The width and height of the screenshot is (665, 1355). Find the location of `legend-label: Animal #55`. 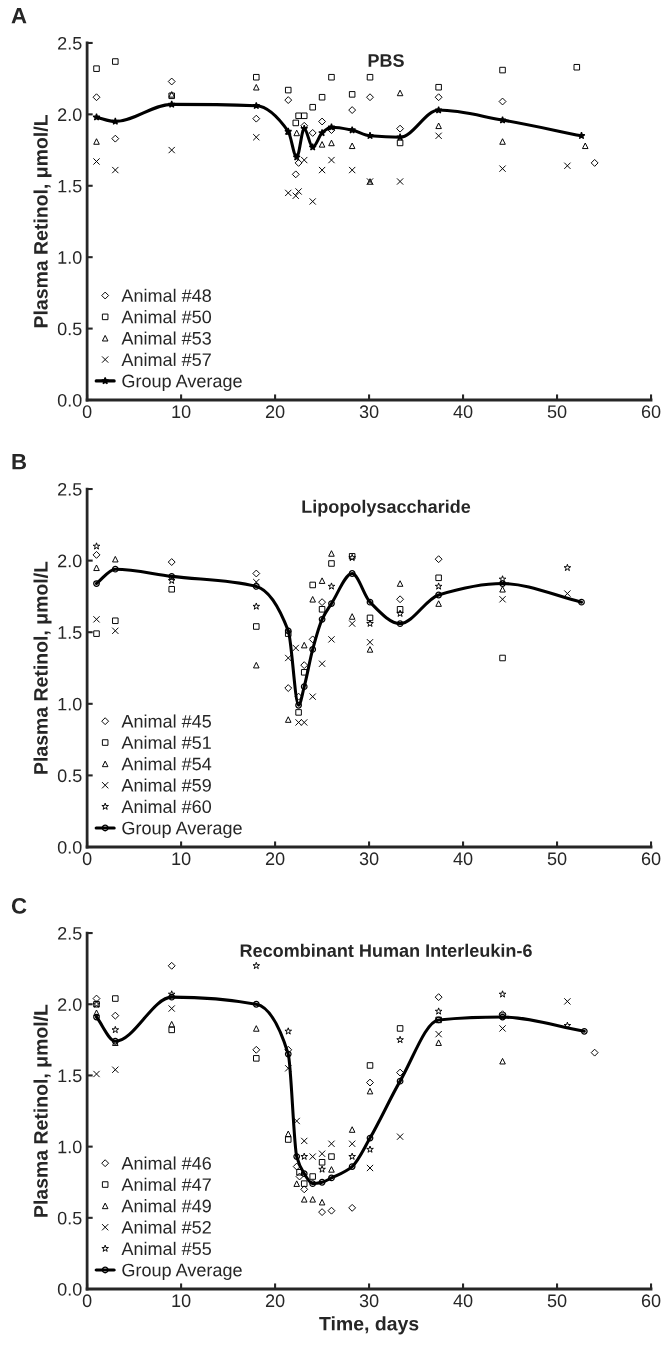

legend-label: Animal #55 is located at coordinates (166, 1248).